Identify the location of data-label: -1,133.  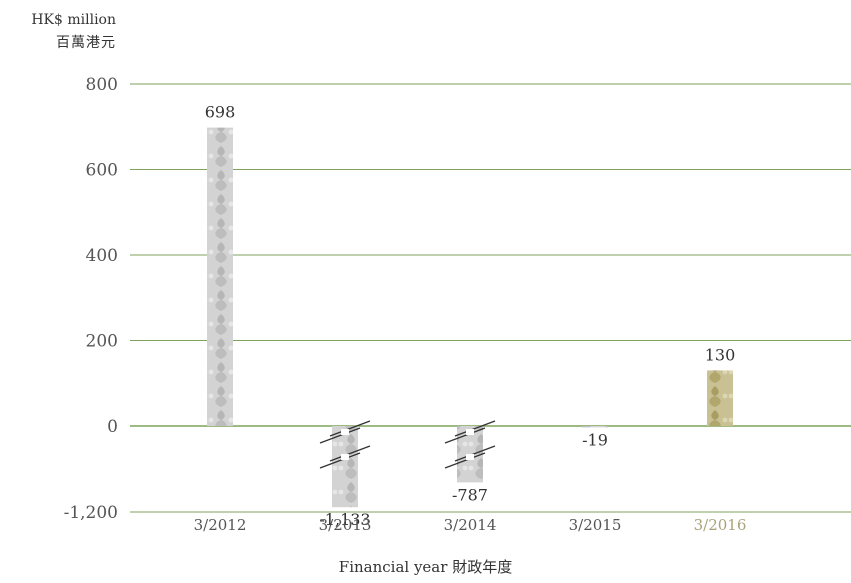
(344, 519).